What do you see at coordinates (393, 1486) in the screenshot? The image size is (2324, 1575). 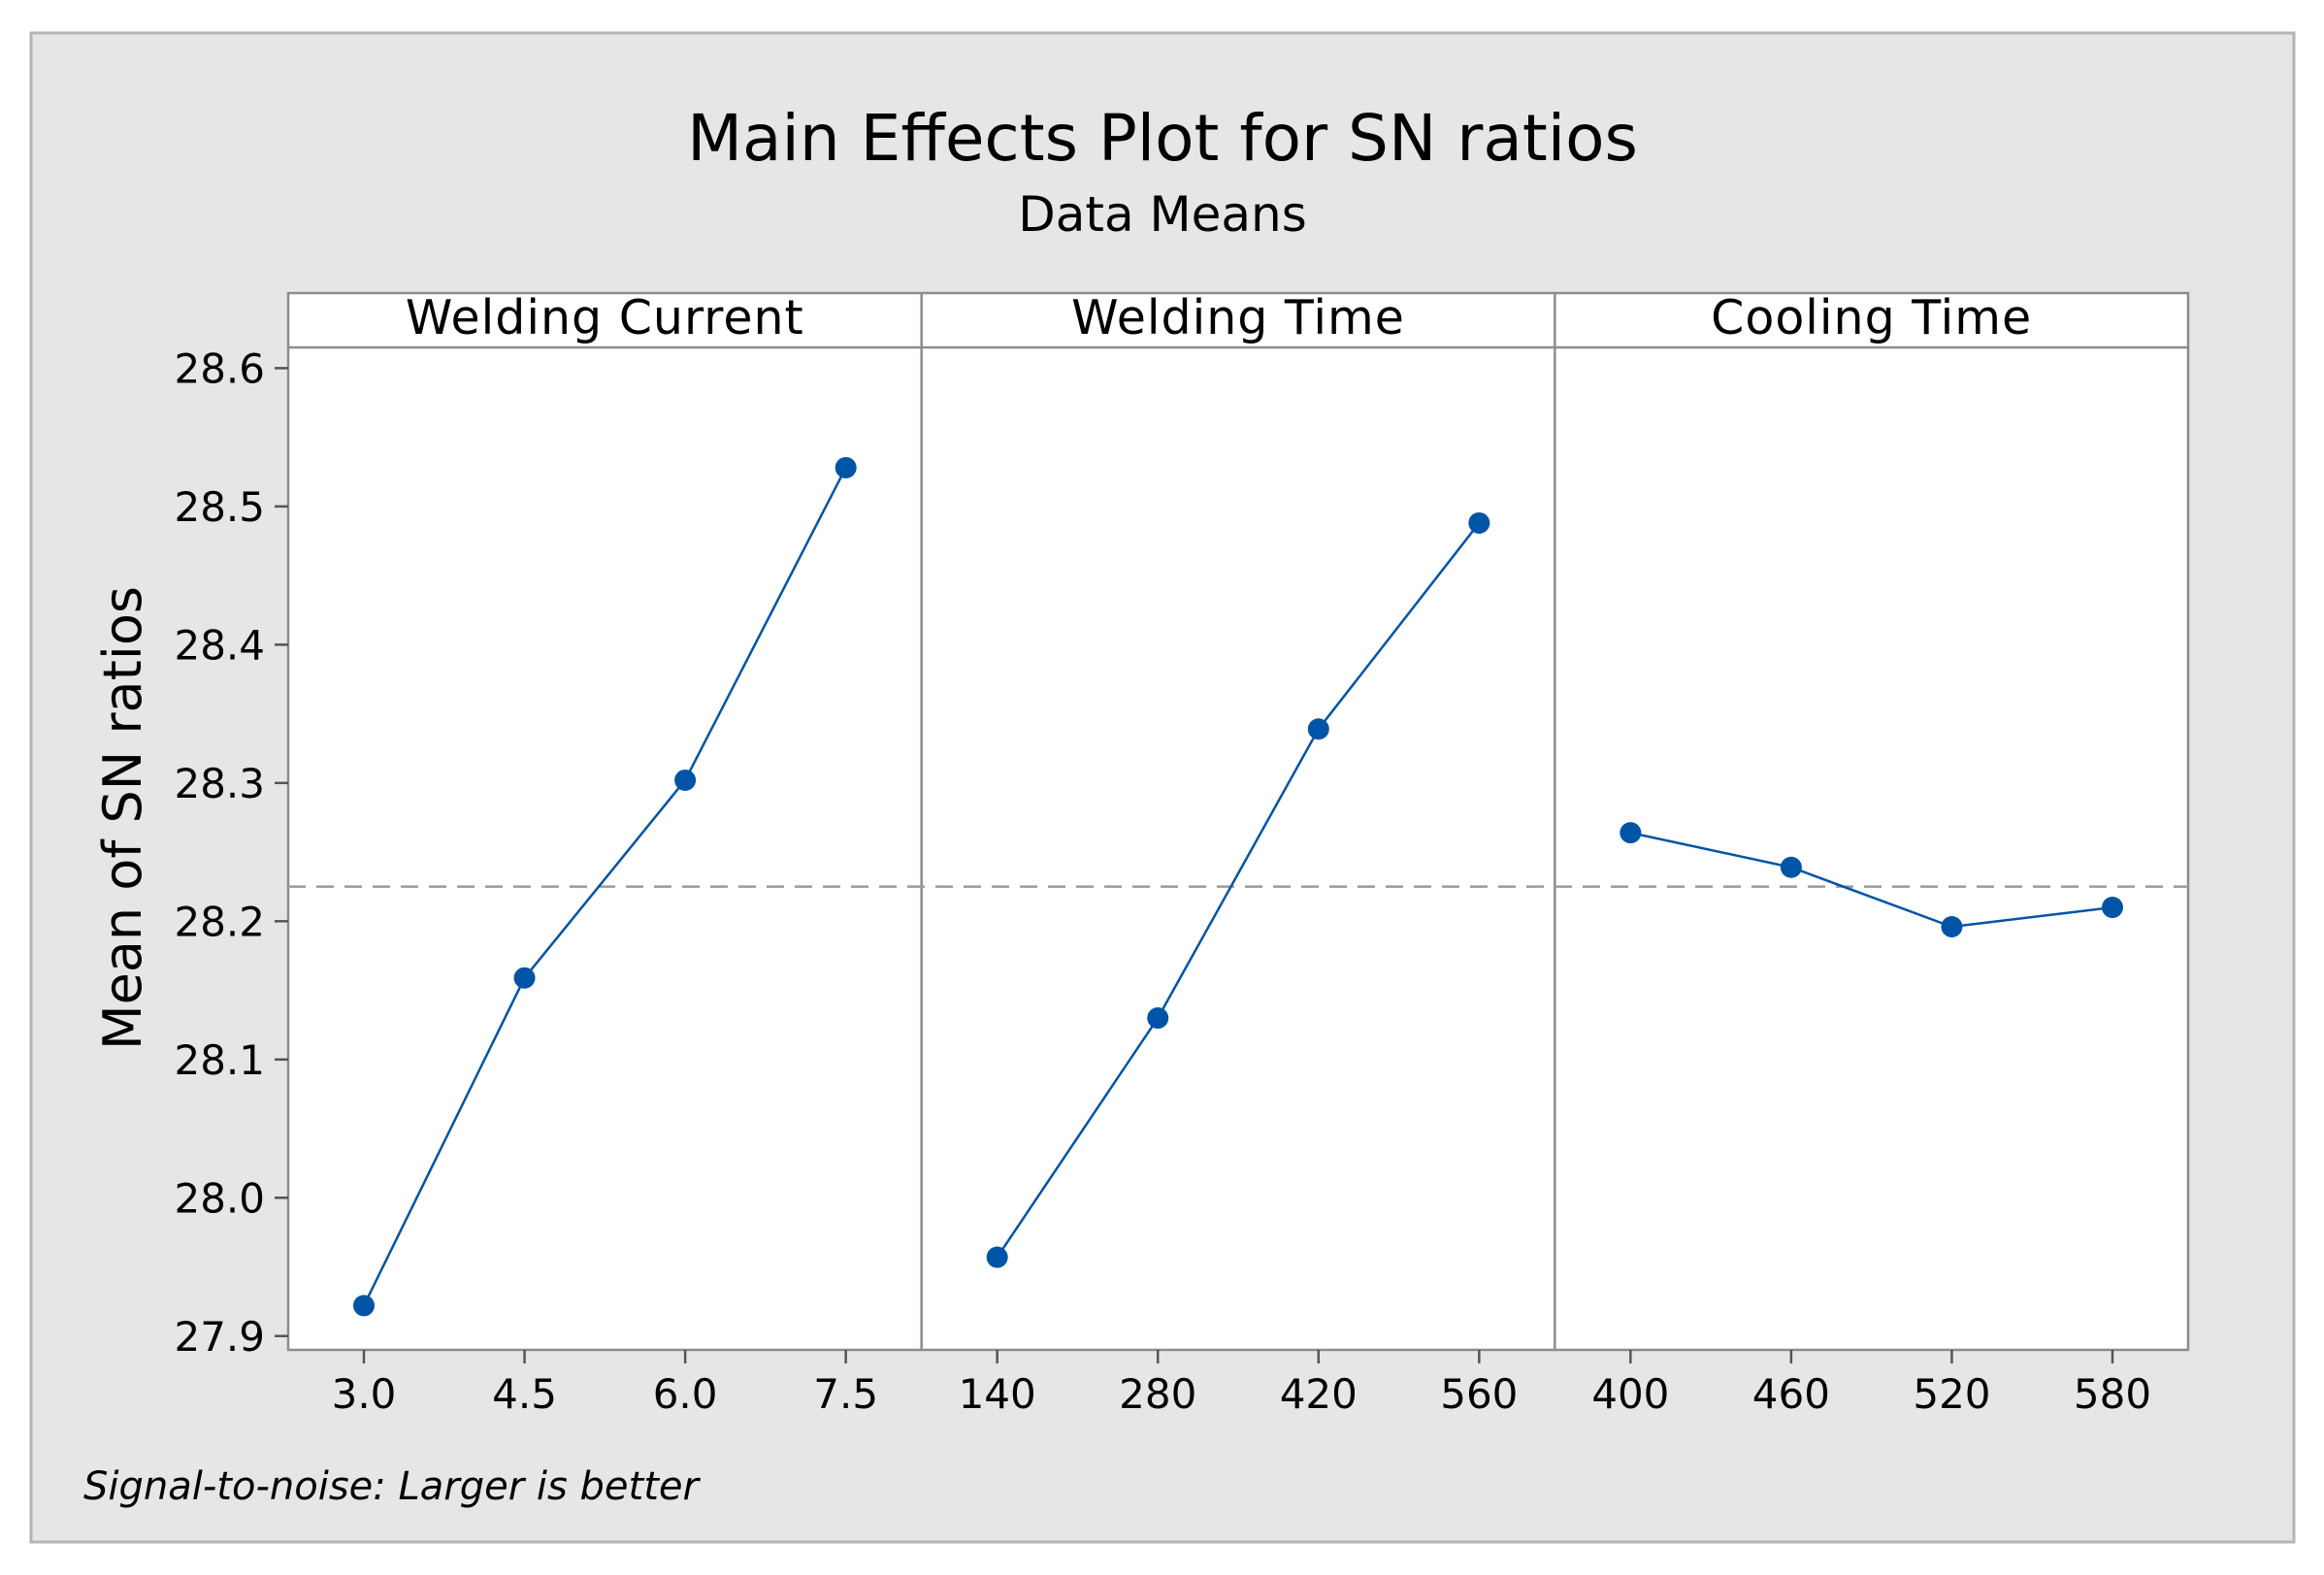 I see `footnote: Signal-to-noise: Larger is better` at bounding box center [393, 1486].